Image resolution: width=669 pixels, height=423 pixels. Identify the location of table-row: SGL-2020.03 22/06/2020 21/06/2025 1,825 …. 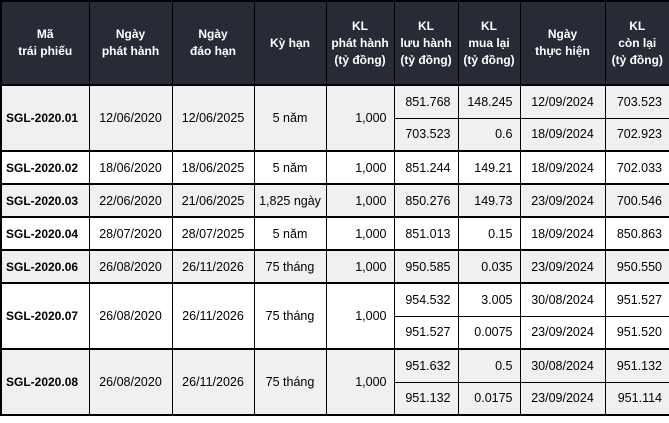
(334, 200).